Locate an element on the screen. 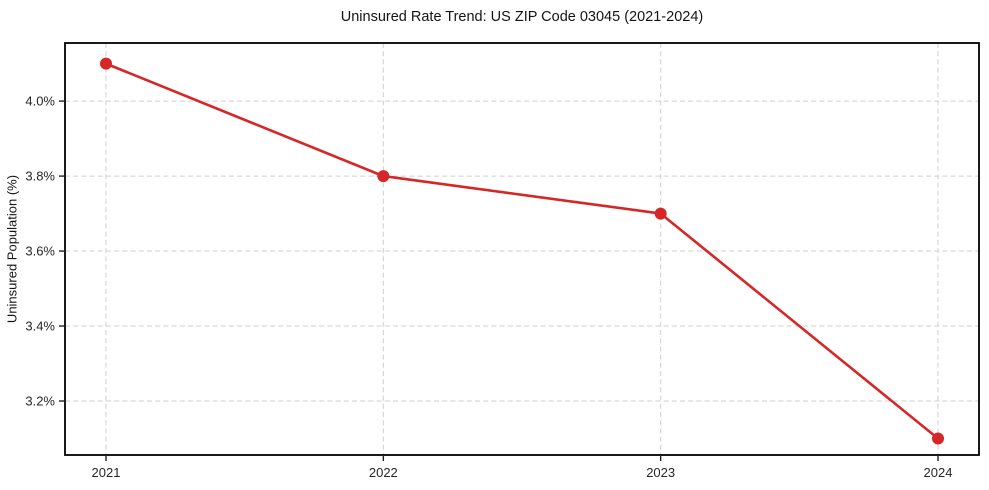  y-tick-label: 3.6% is located at coordinates (40, 251).